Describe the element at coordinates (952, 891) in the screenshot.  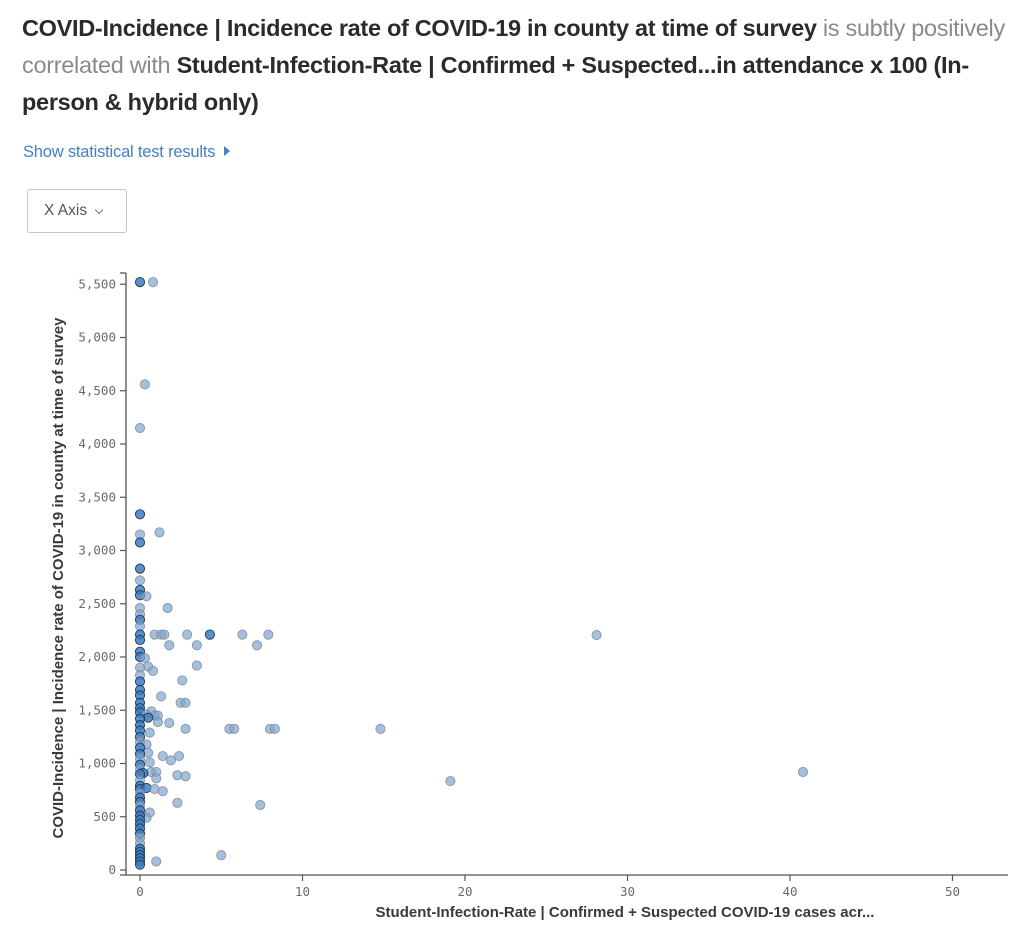
I see `x-tick-label: 50` at that location.